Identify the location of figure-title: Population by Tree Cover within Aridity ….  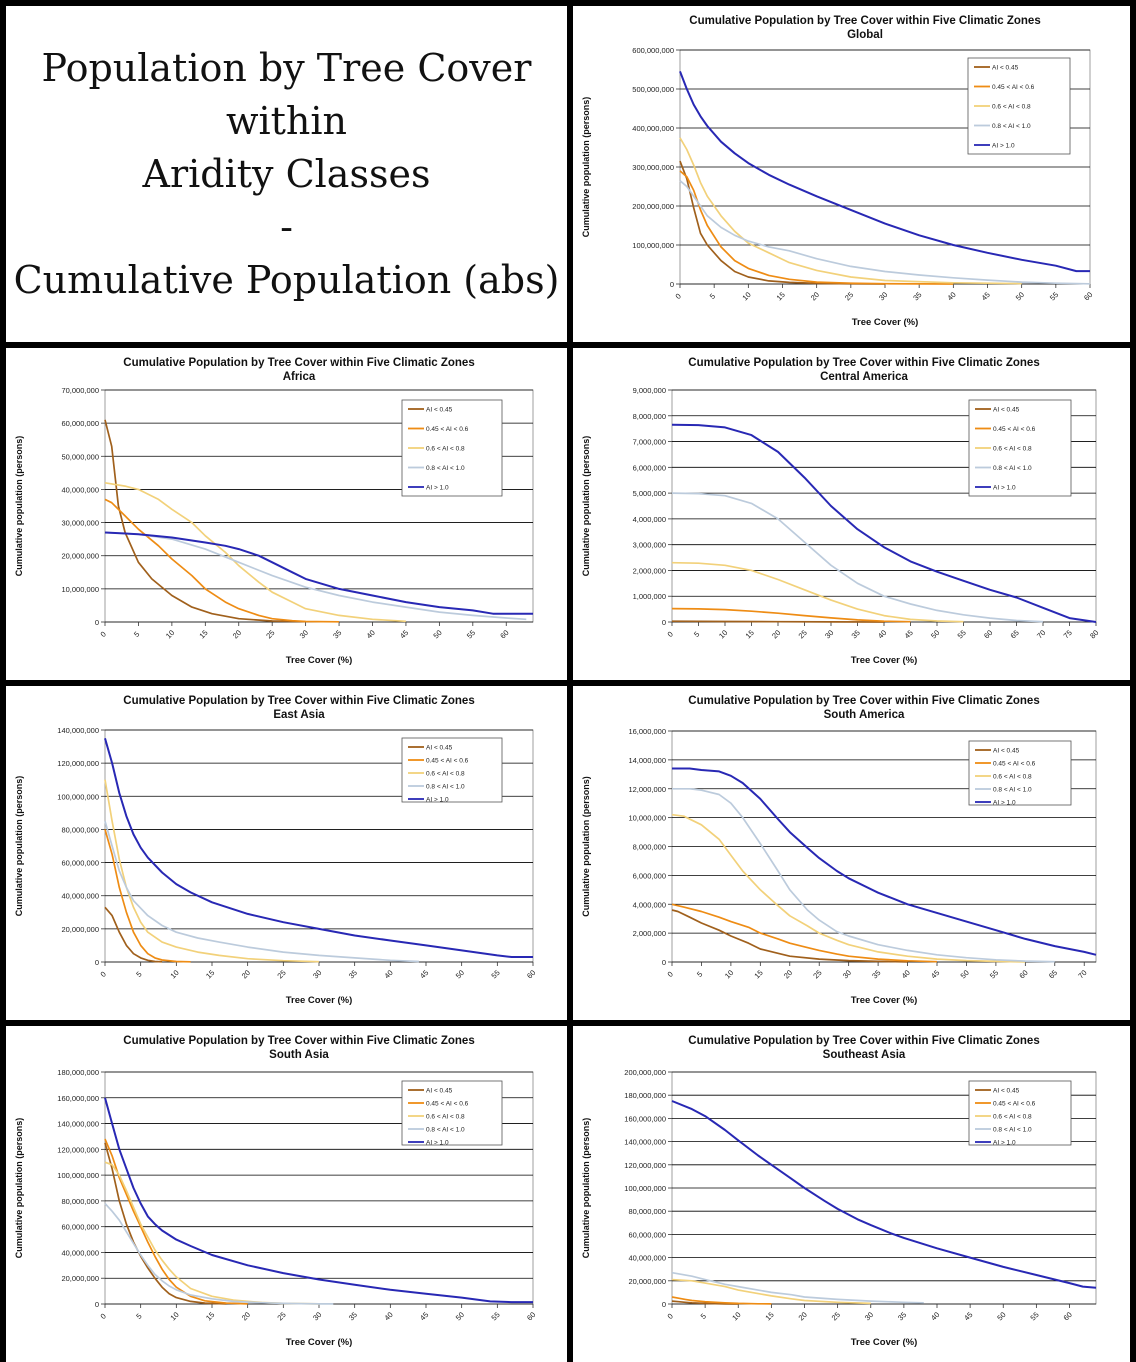
(287, 174).